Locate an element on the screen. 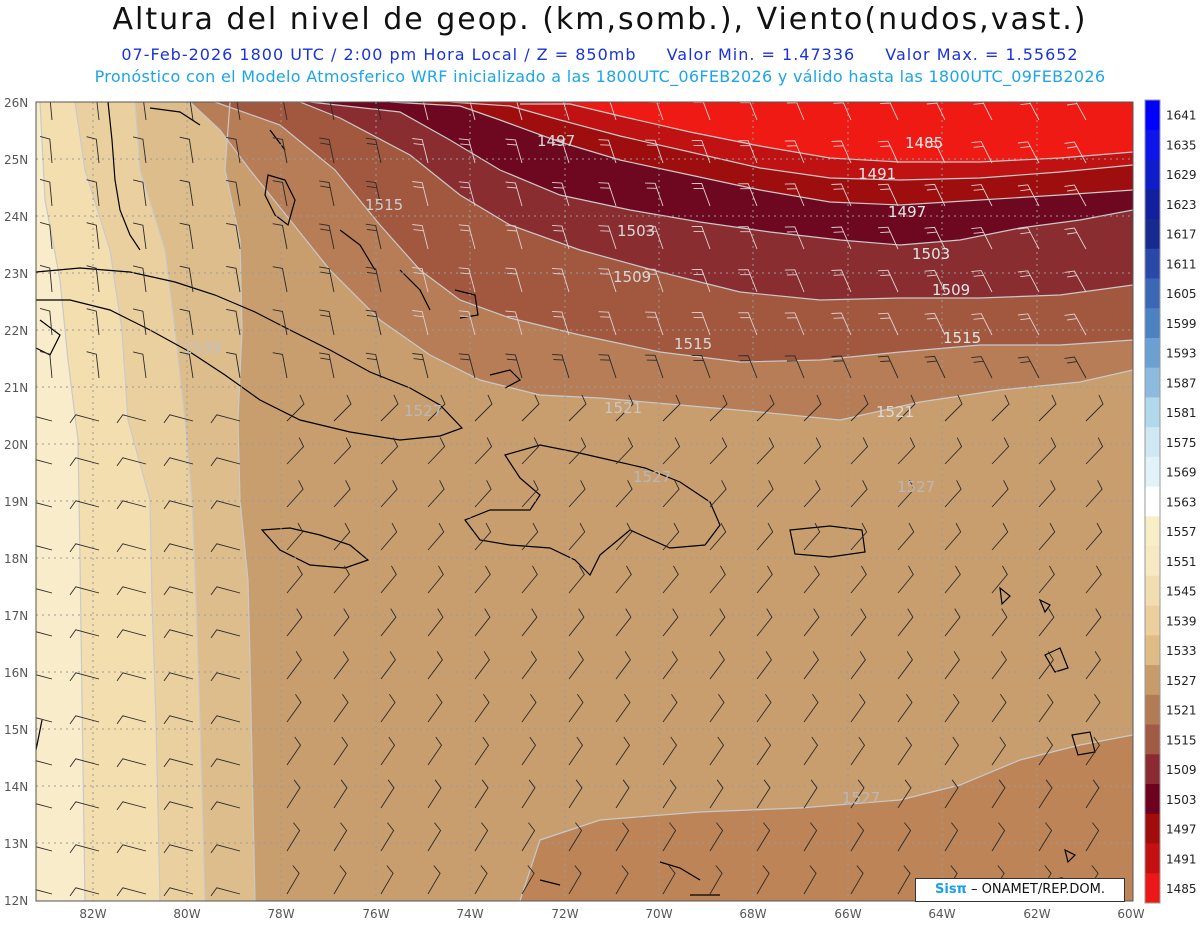 Image resolution: width=1200 pixels, height=927 pixels. lon-label: 68W is located at coordinates (752, 914).